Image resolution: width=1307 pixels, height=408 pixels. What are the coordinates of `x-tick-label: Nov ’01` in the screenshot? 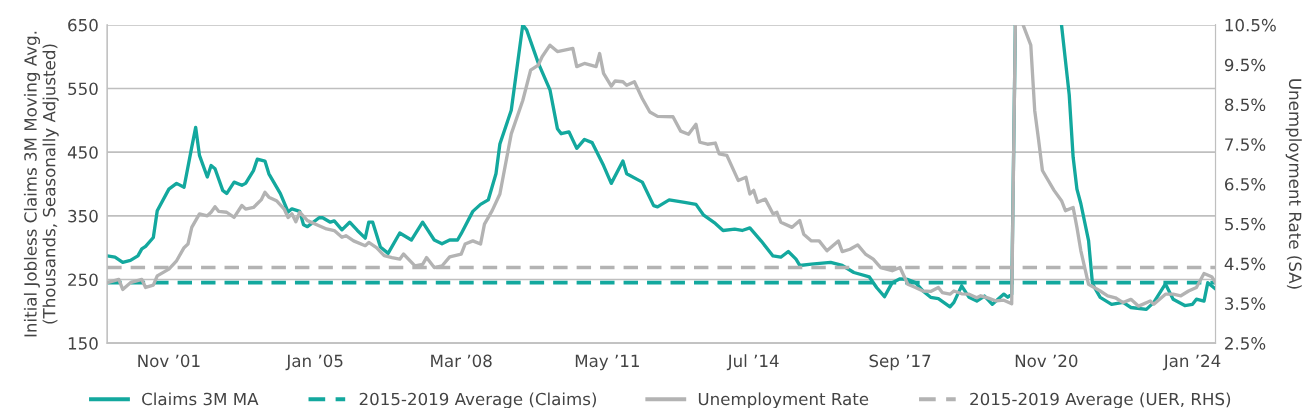 It's located at (169, 361).